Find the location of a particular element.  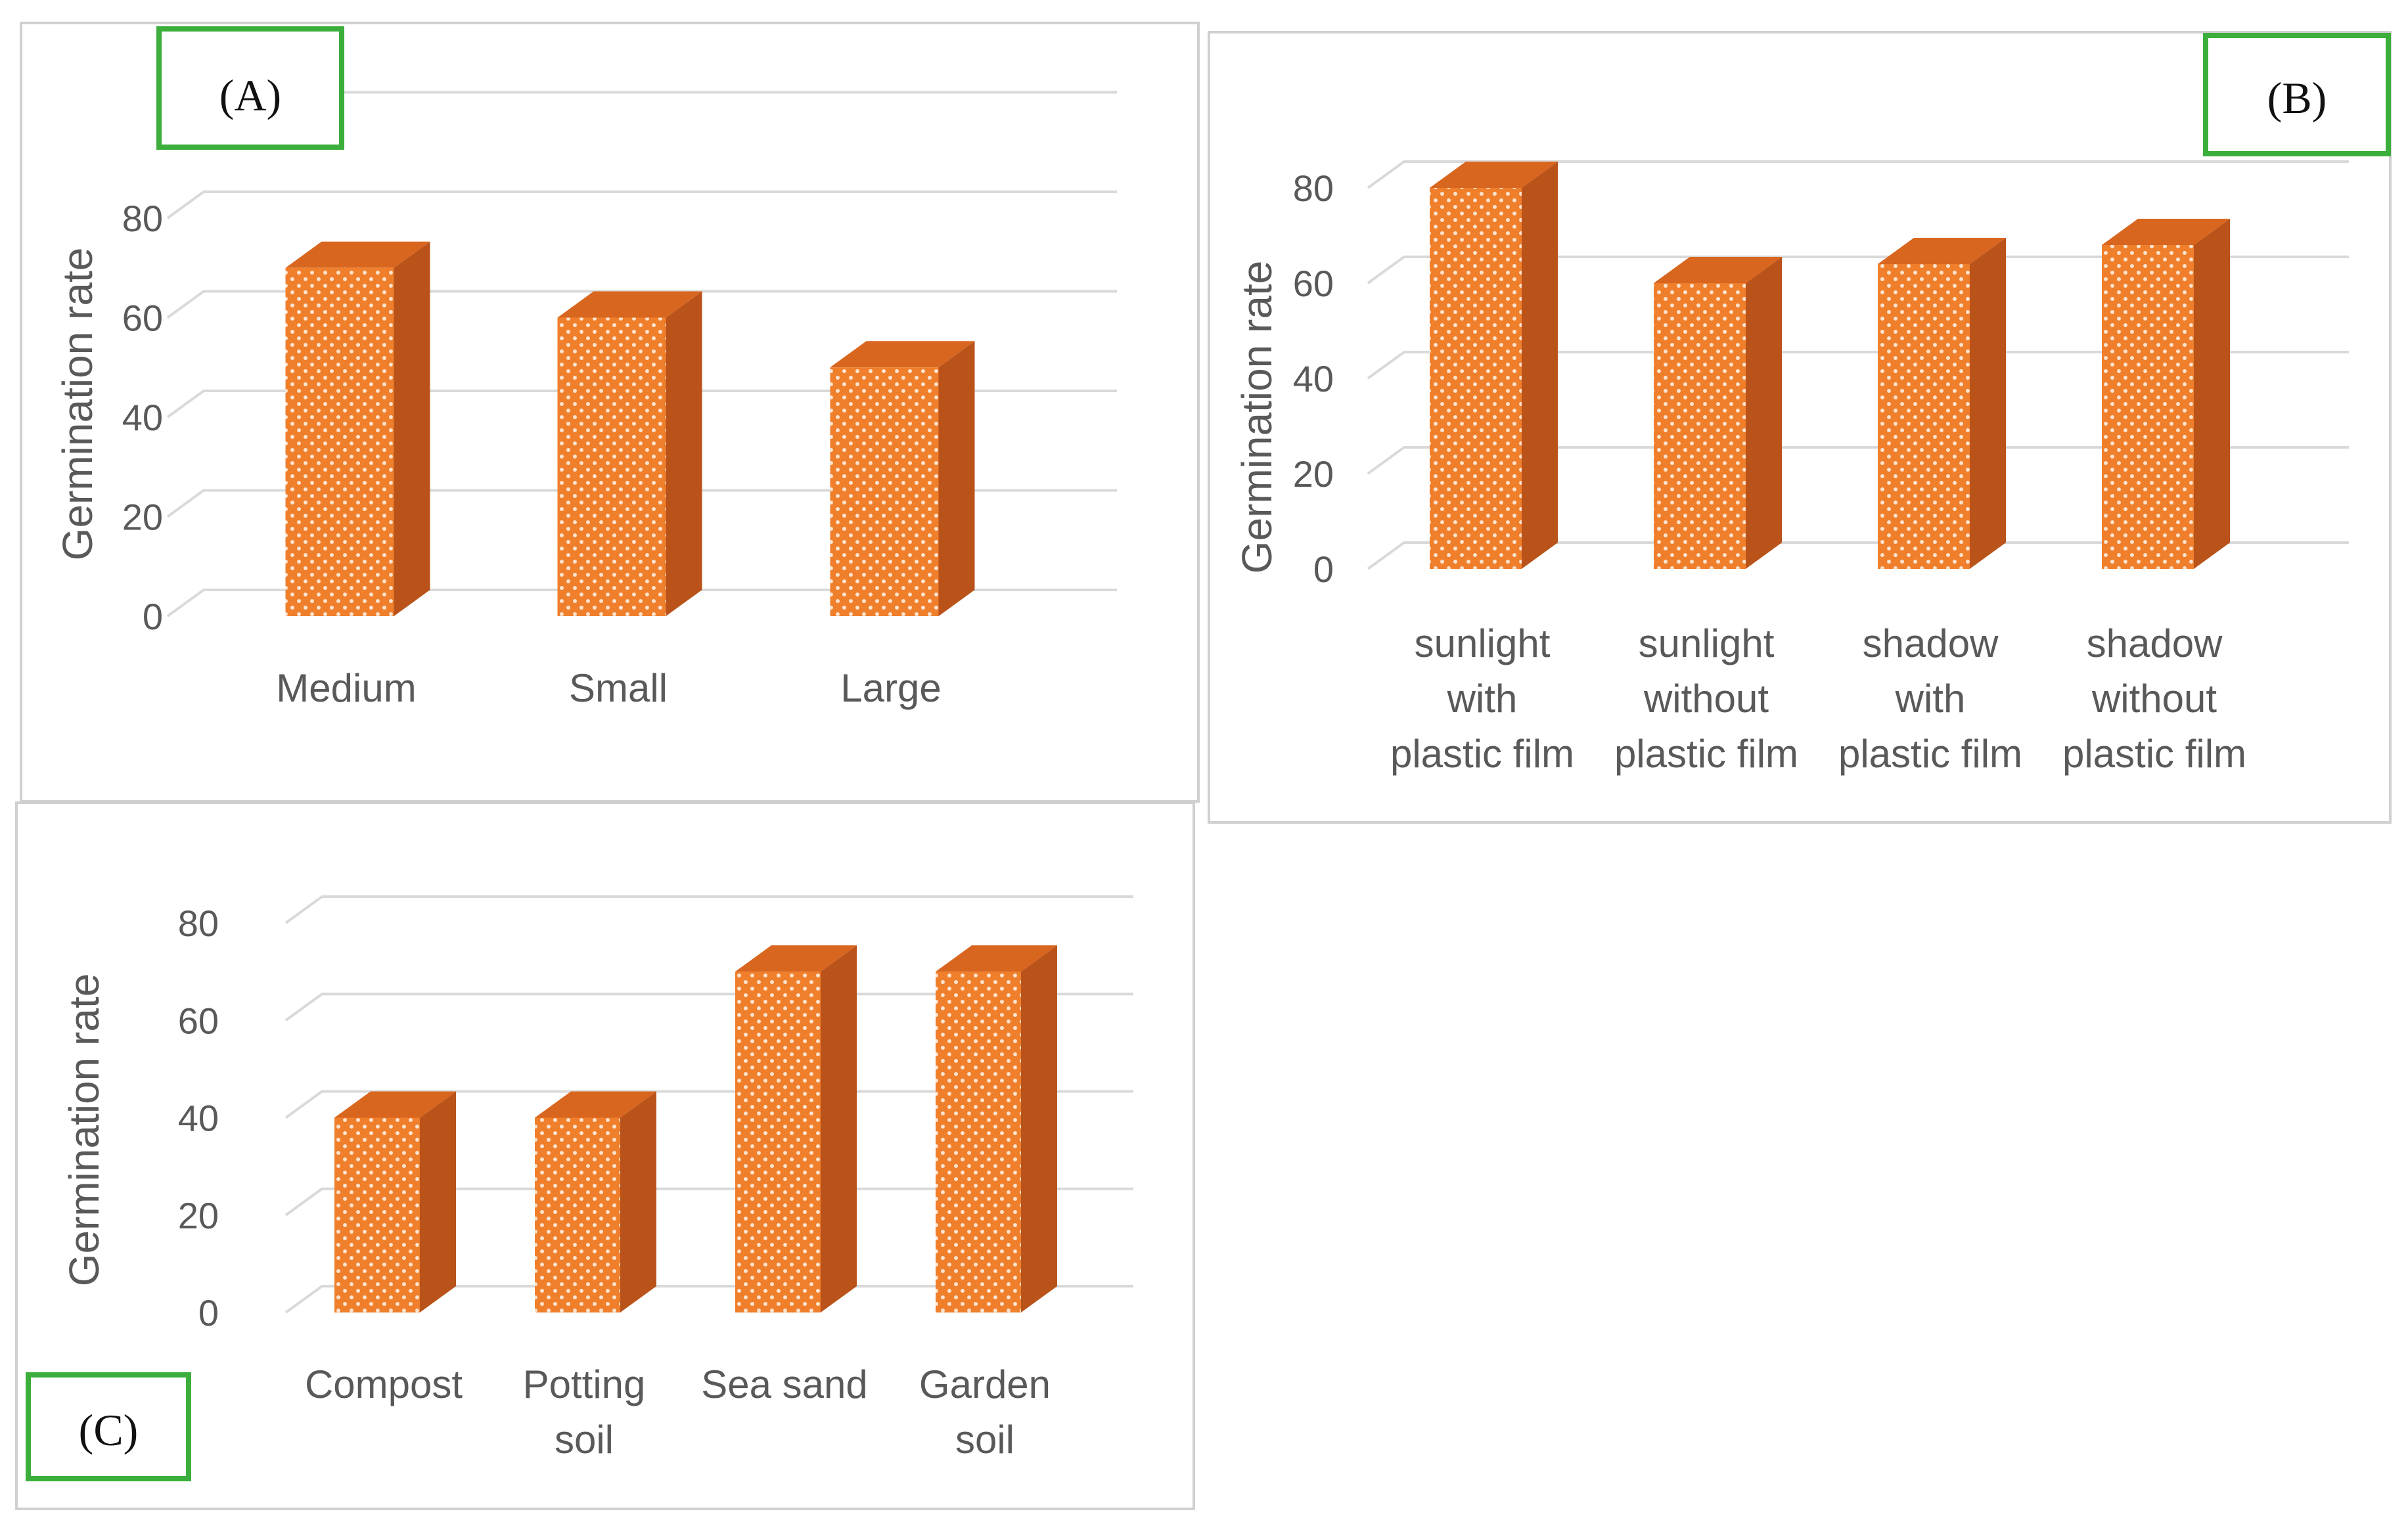

panel-tag-c: (C) is located at coordinates (109, 1430).